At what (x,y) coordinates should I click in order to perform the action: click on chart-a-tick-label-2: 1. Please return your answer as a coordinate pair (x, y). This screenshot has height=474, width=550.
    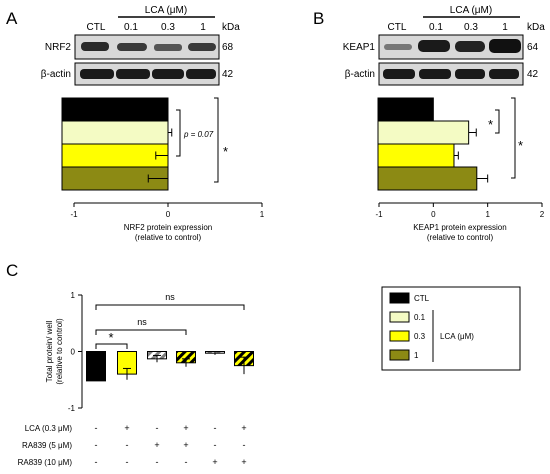
    Looking at the image, I should click on (262, 214).